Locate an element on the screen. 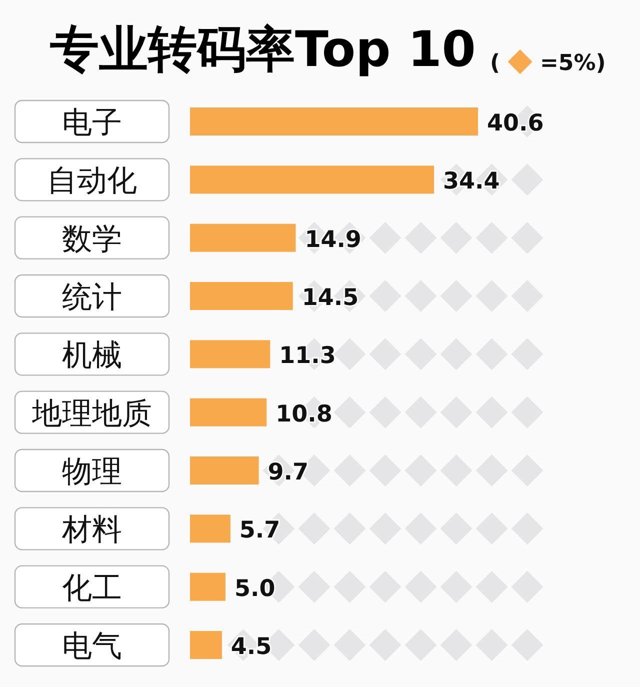 This screenshot has width=640, height=687. y-tick-label: 统计 is located at coordinates (92, 297).